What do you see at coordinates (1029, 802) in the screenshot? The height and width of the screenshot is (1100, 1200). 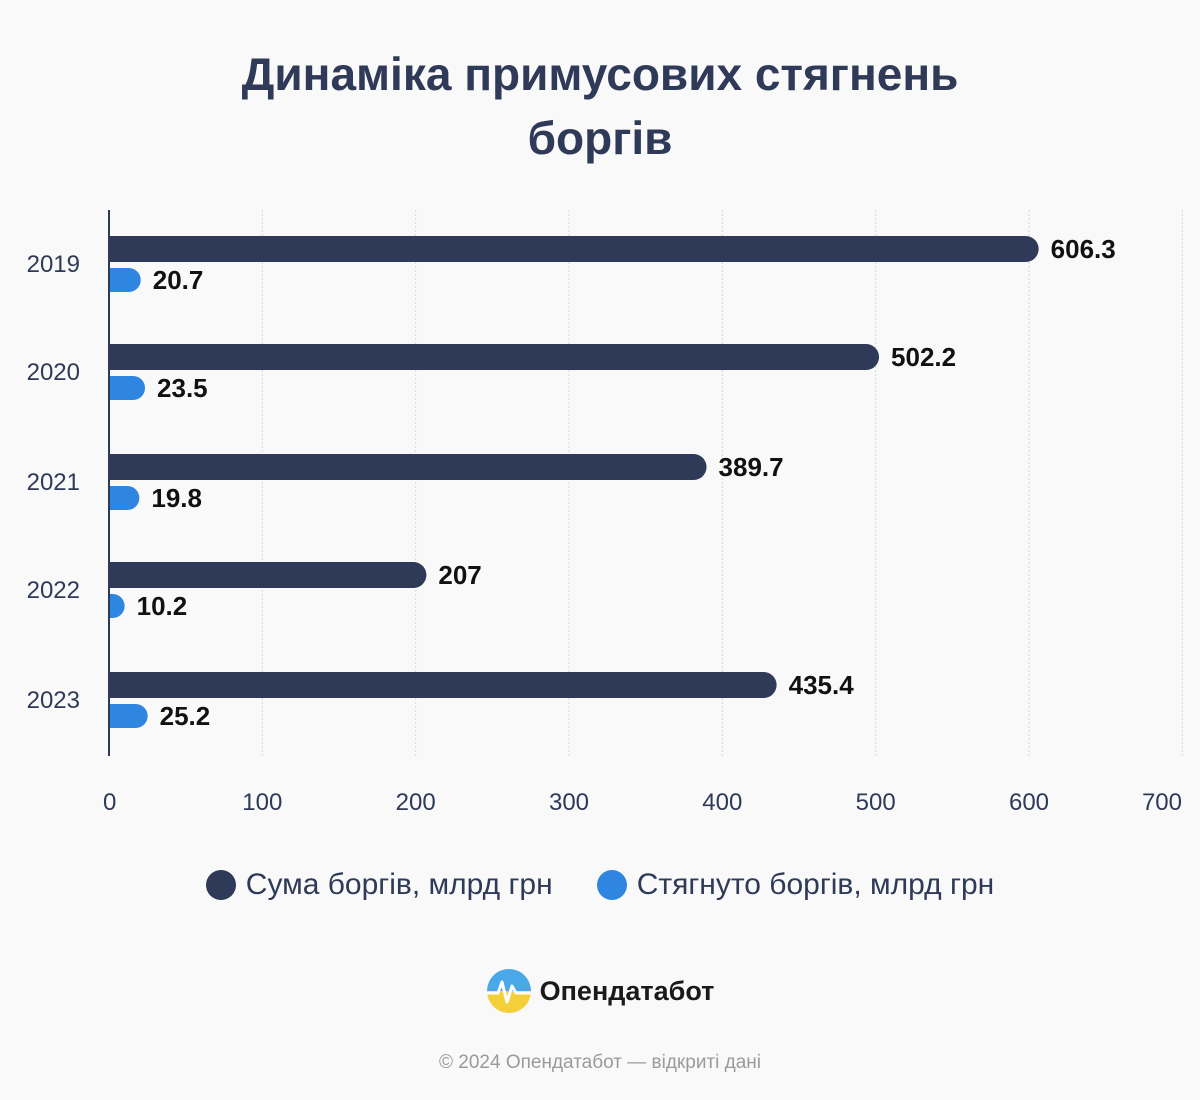 I see `x-tick-label-600: 600` at bounding box center [1029, 802].